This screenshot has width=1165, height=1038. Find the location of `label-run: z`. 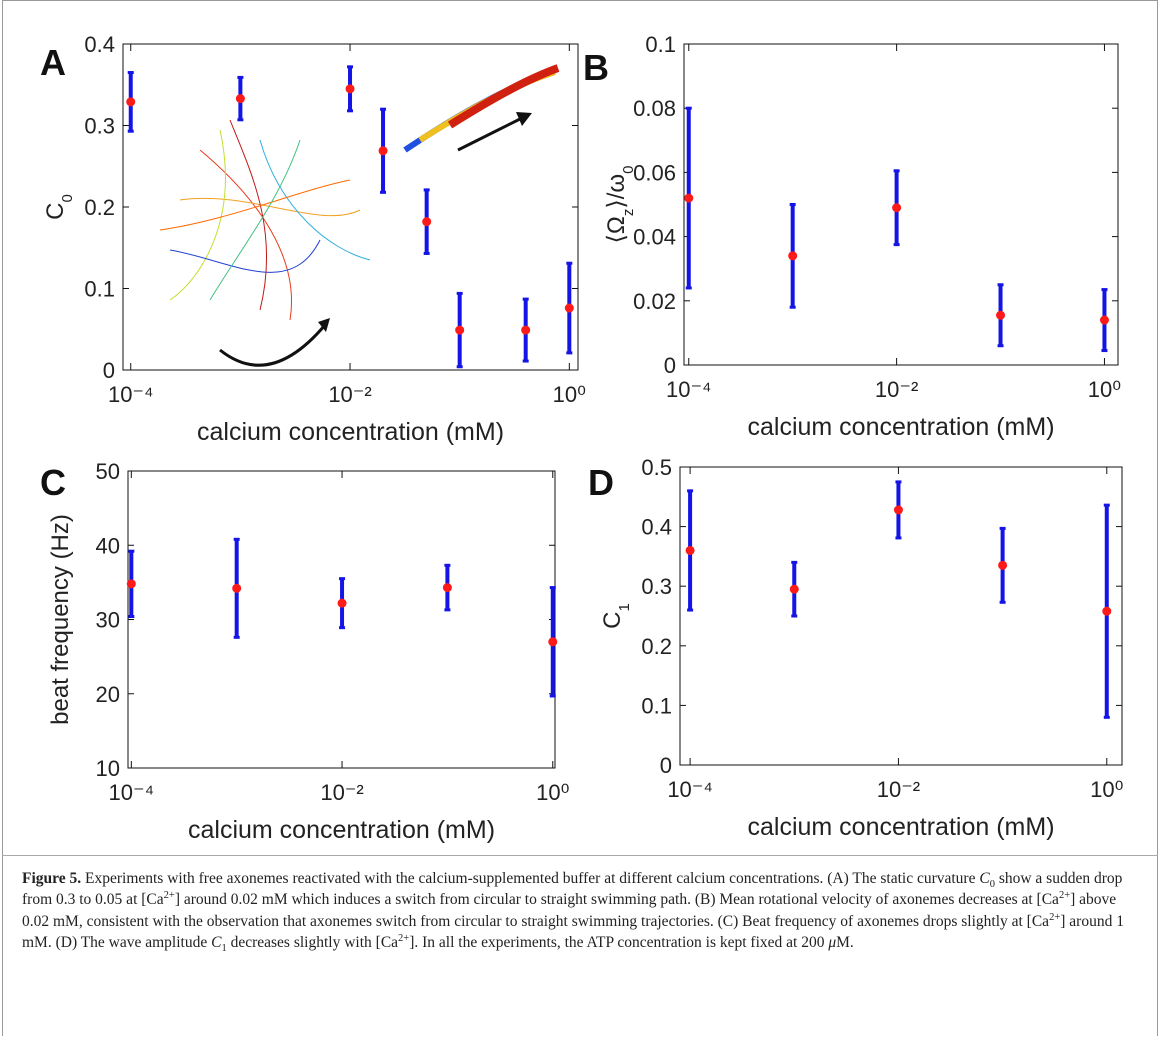

label-run: z is located at coordinates (628, 213).